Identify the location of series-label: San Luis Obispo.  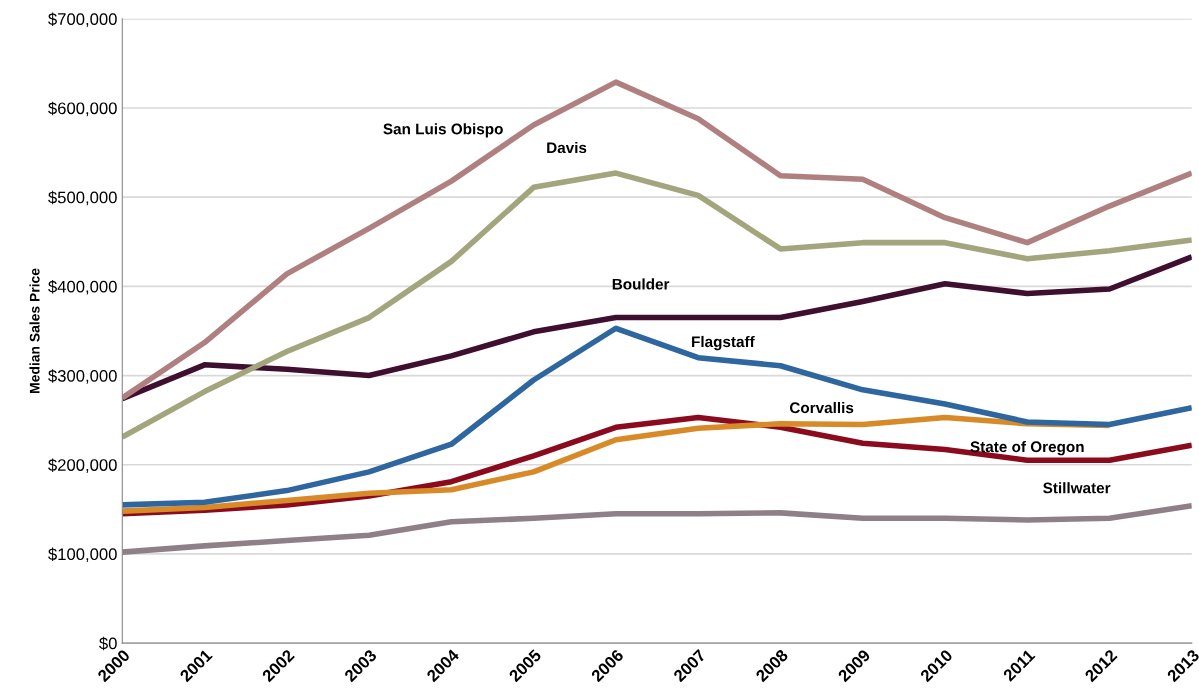
(443, 130).